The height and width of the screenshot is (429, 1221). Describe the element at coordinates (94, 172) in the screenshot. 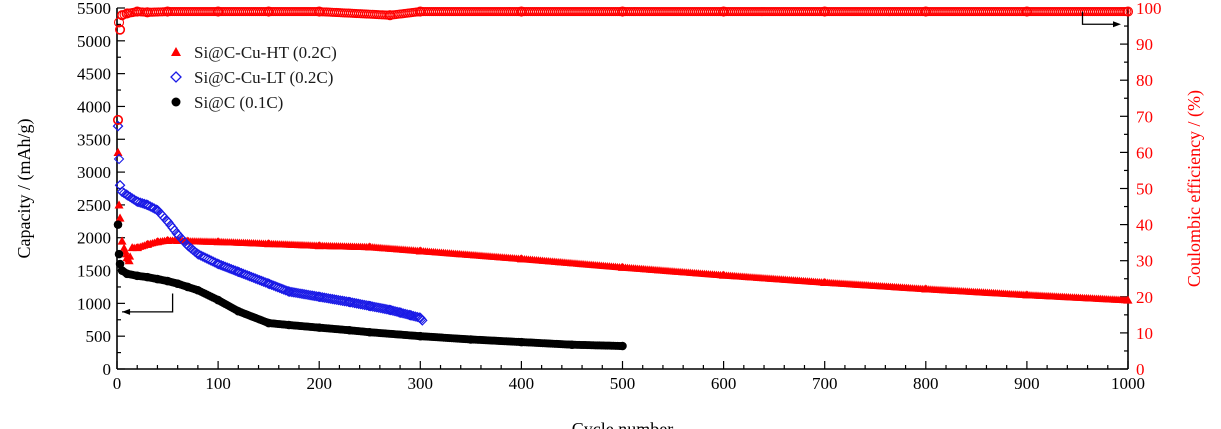

I see `y-left-tick-label: 3000` at that location.